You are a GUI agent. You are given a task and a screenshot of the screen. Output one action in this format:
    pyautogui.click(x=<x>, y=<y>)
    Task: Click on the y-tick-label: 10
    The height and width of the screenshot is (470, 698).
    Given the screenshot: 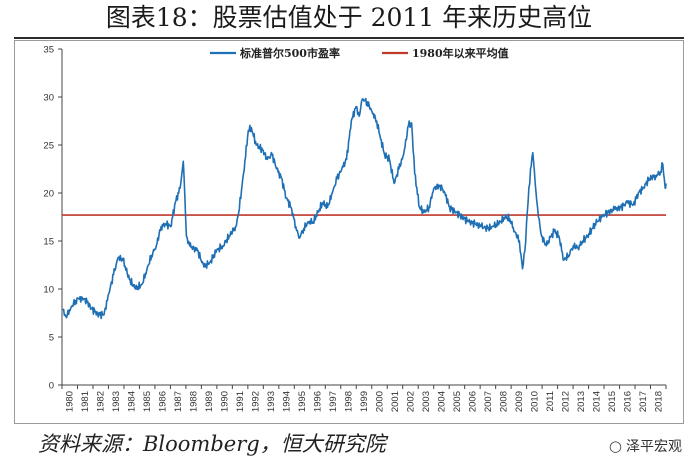 What is the action you would take?
    pyautogui.click(x=48, y=290)
    